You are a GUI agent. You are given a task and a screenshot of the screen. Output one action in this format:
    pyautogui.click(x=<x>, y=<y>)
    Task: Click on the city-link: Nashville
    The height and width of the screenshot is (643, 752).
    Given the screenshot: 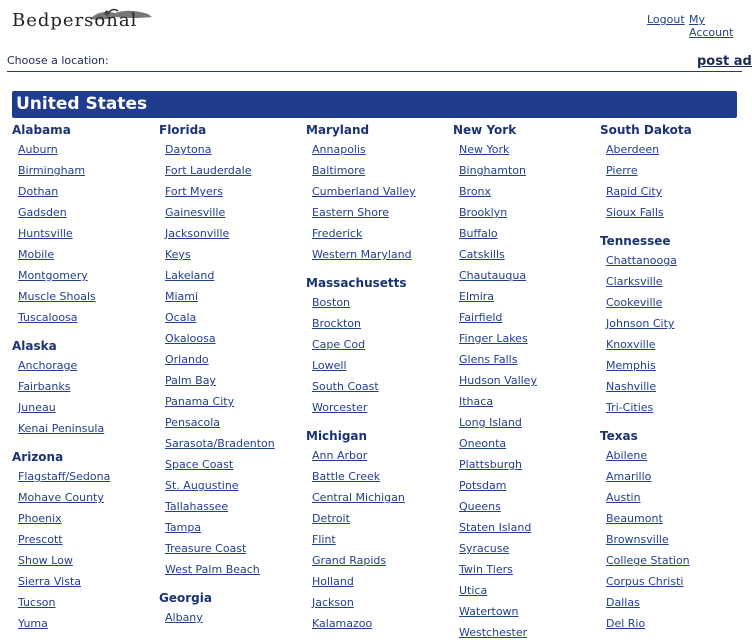 What is the action you would take?
    pyautogui.click(x=631, y=386)
    